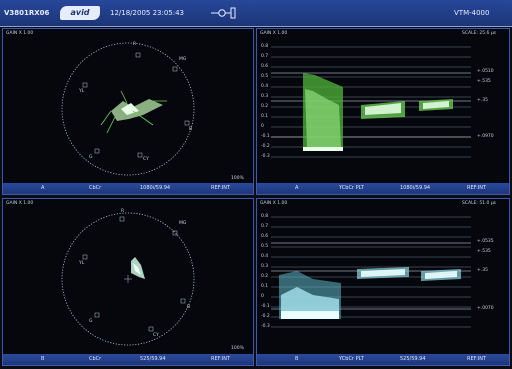  What do you see at coordinates (80, 13) in the screenshot?
I see `brand-logo: avid` at bounding box center [80, 13].